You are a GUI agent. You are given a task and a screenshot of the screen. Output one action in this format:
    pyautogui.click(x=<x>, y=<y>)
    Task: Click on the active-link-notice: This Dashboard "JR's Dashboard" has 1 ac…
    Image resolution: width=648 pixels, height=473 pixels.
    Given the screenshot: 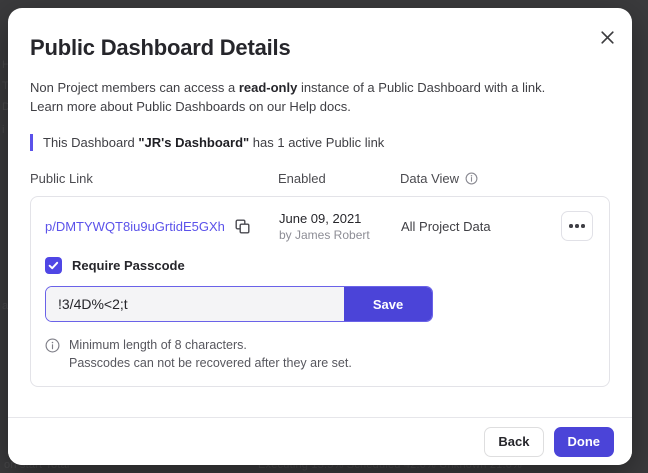 What is the action you would take?
    pyautogui.click(x=331, y=142)
    